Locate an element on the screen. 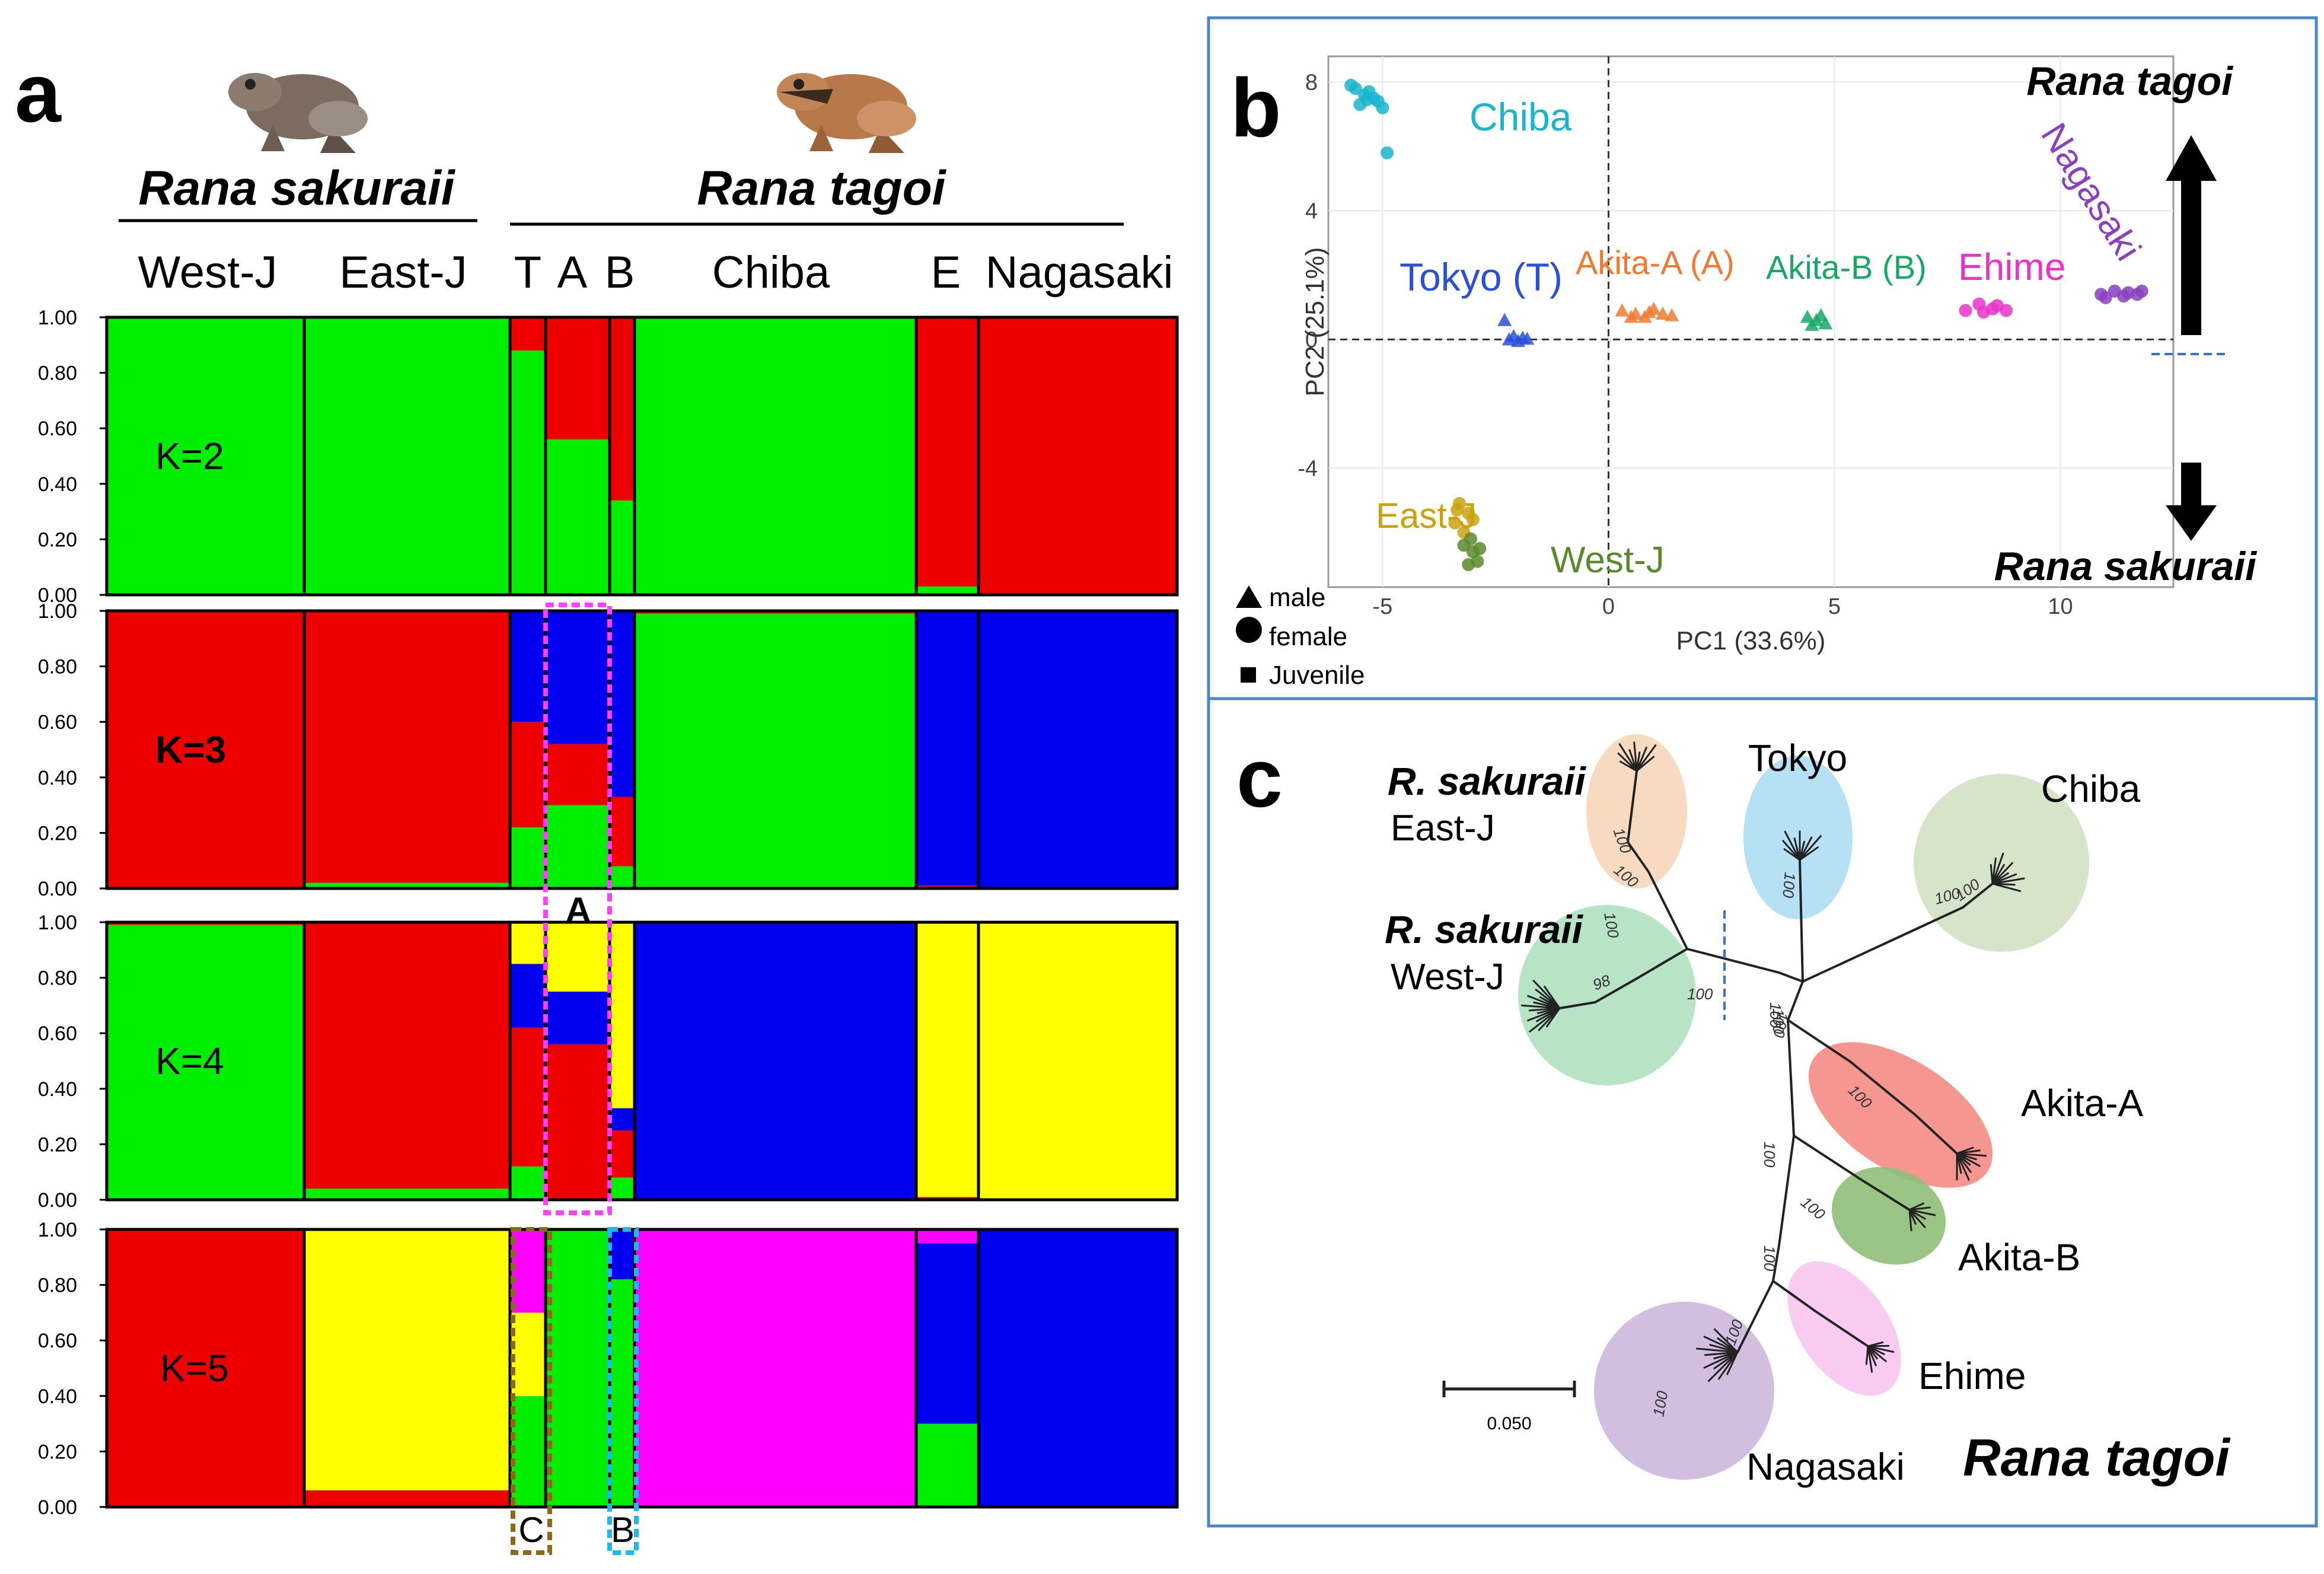  pca-y-tick-label: 0 is located at coordinates (1311, 339).